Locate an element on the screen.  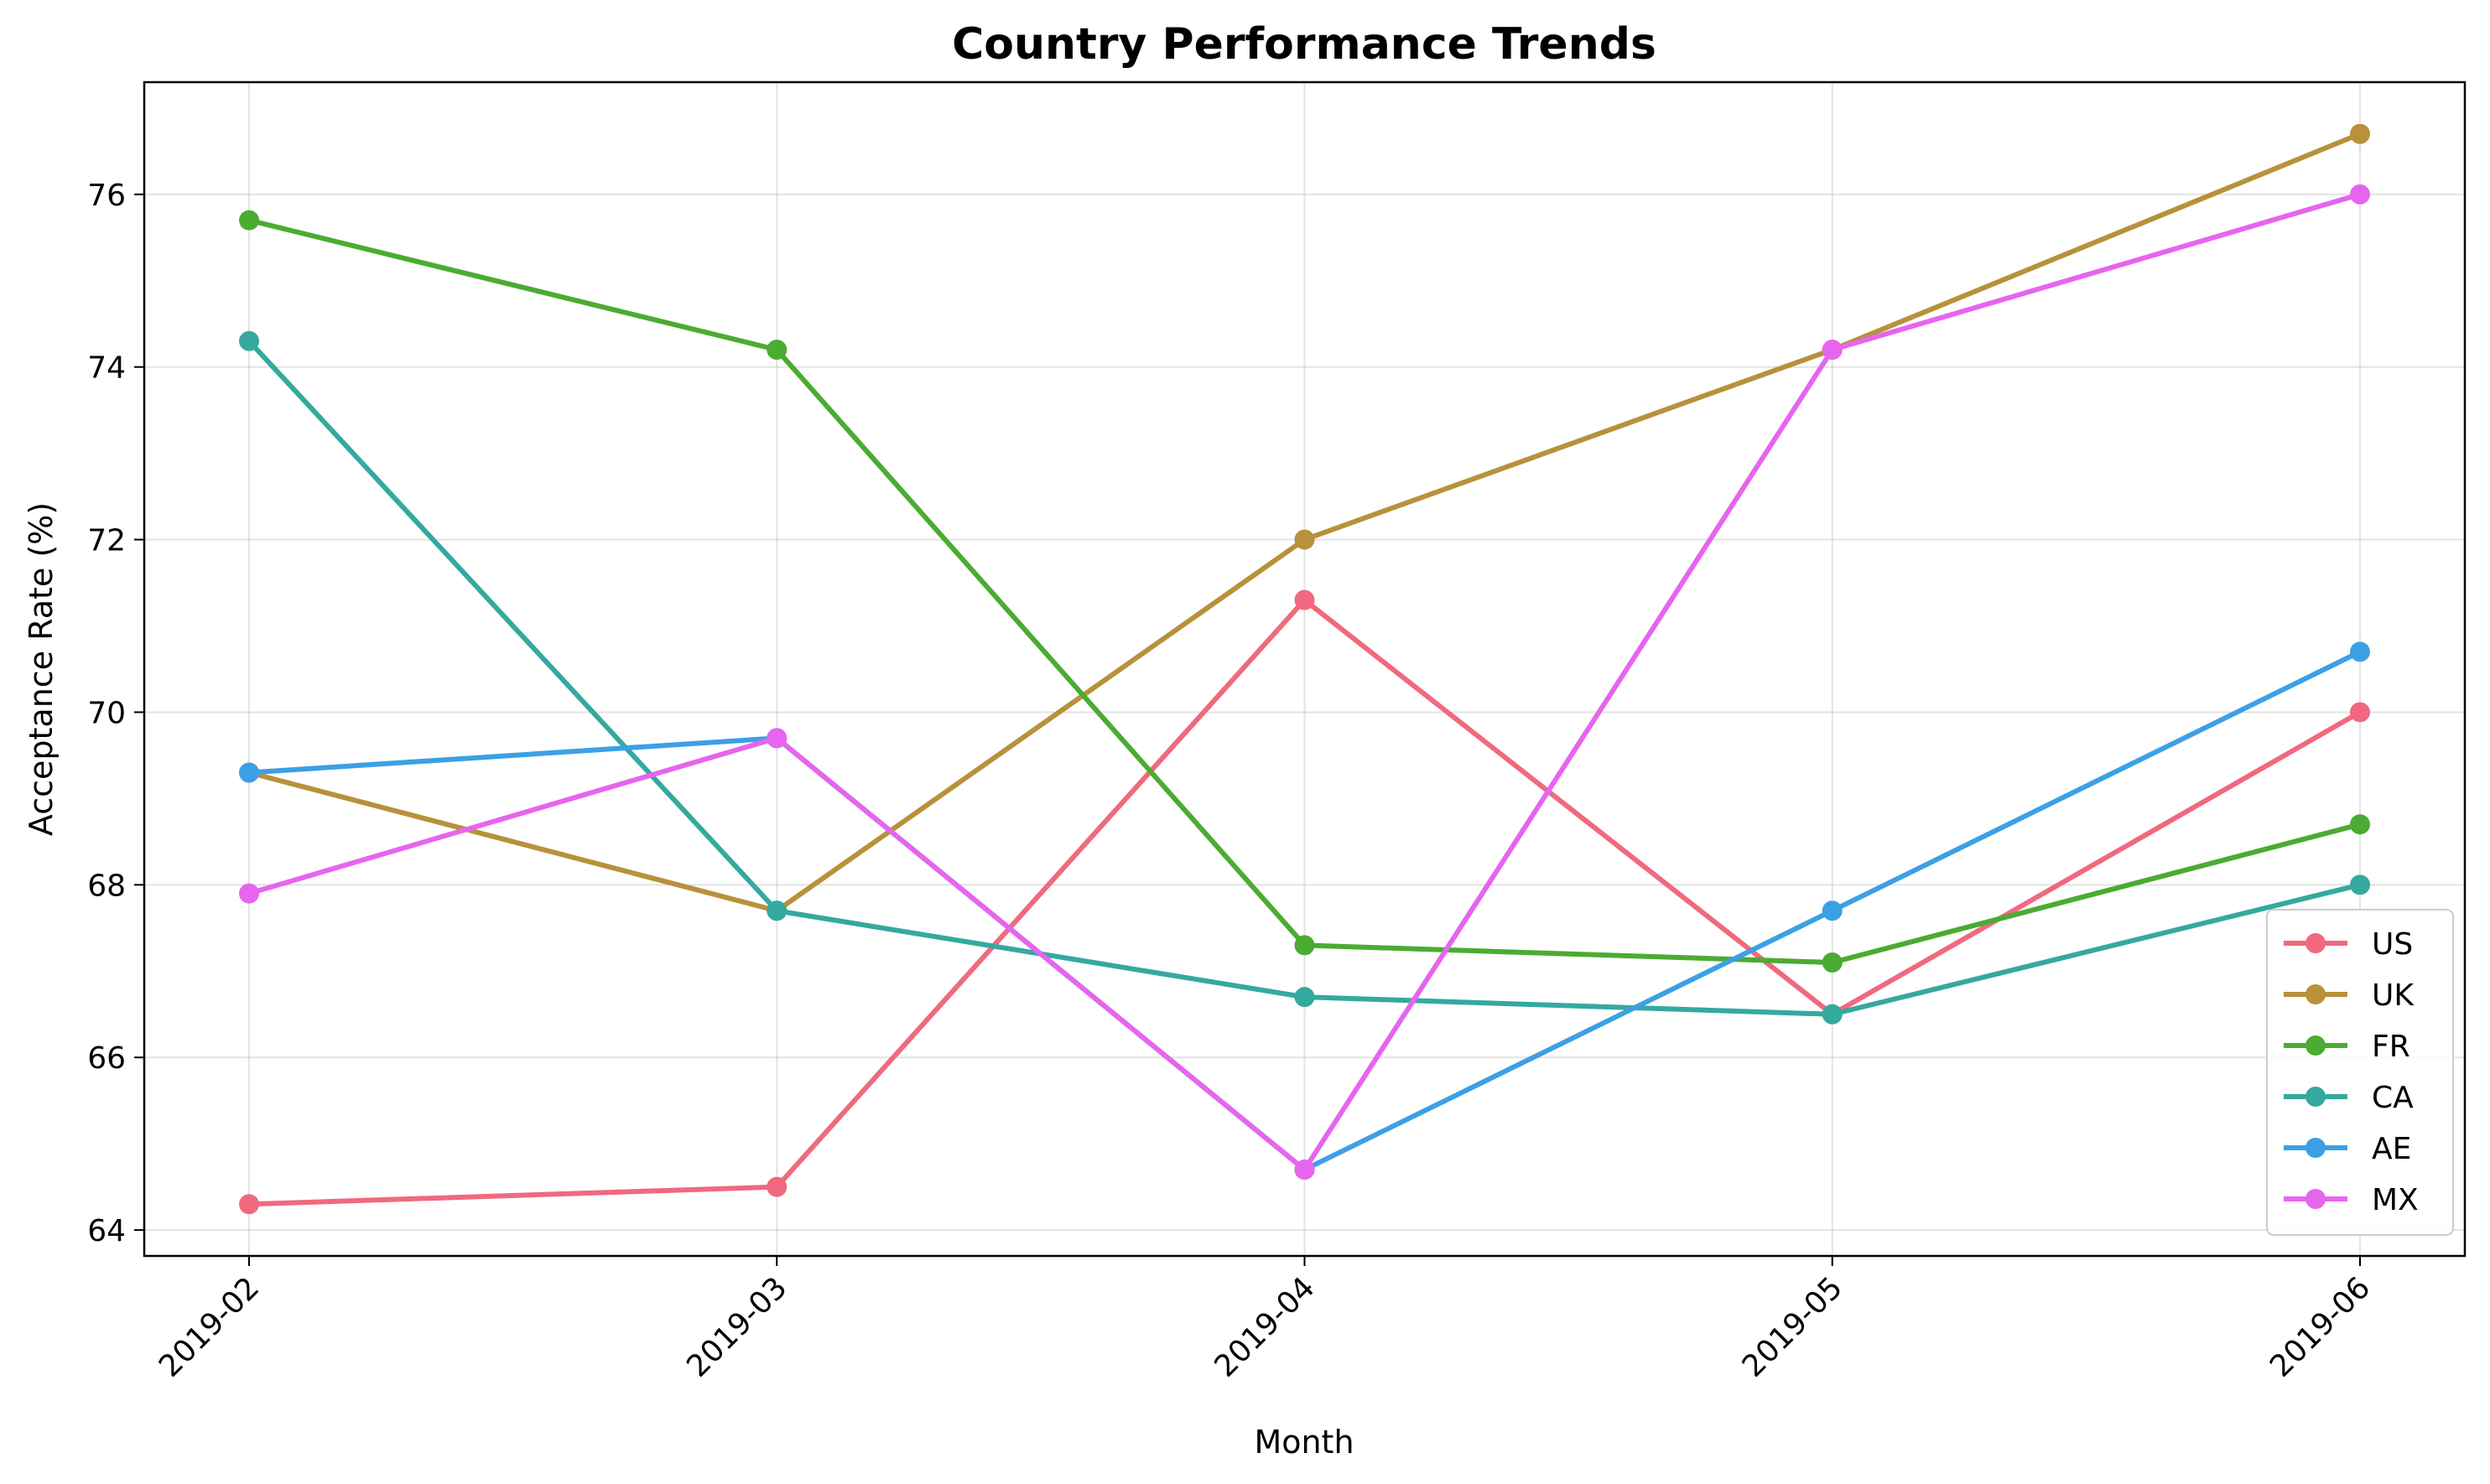
x-tick-label: 2019-05 is located at coordinates (1792, 1326).